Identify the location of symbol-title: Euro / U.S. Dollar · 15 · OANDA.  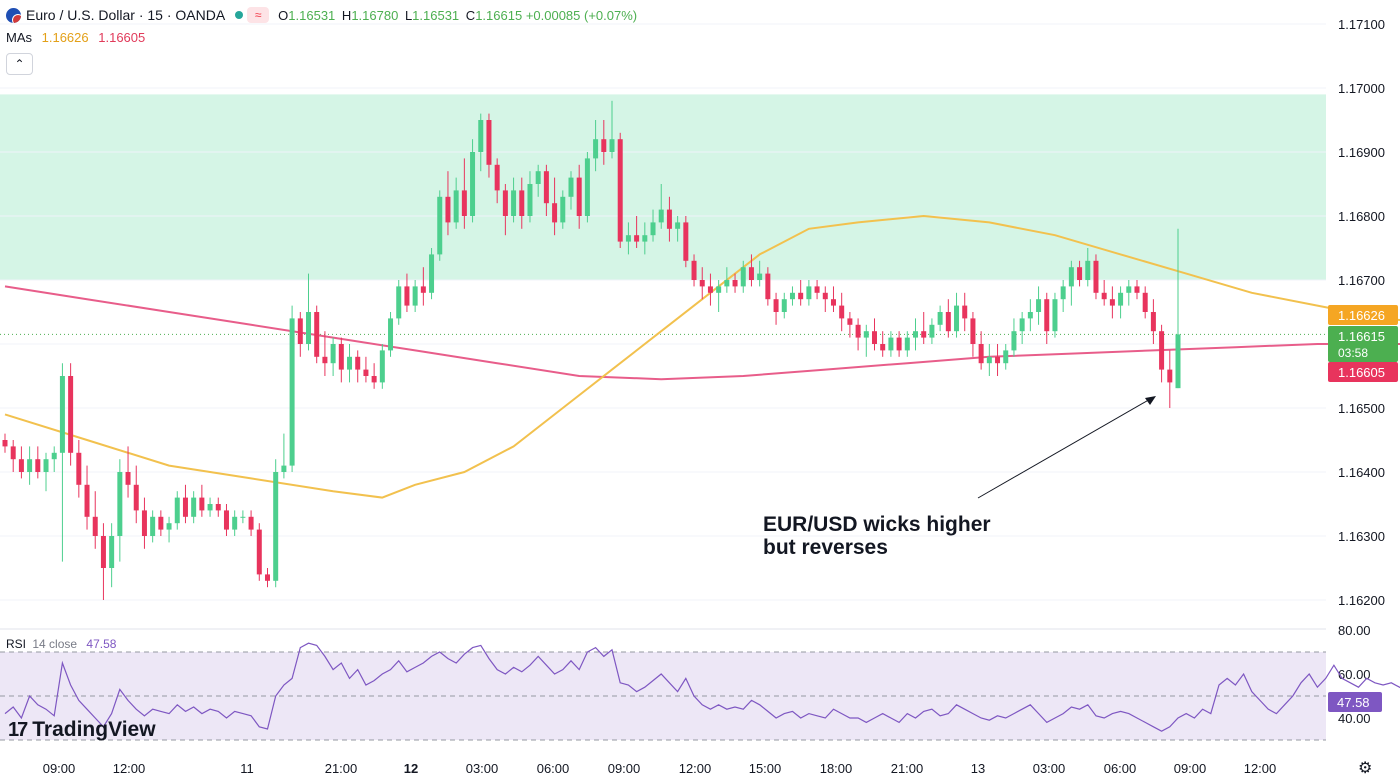
(126, 15).